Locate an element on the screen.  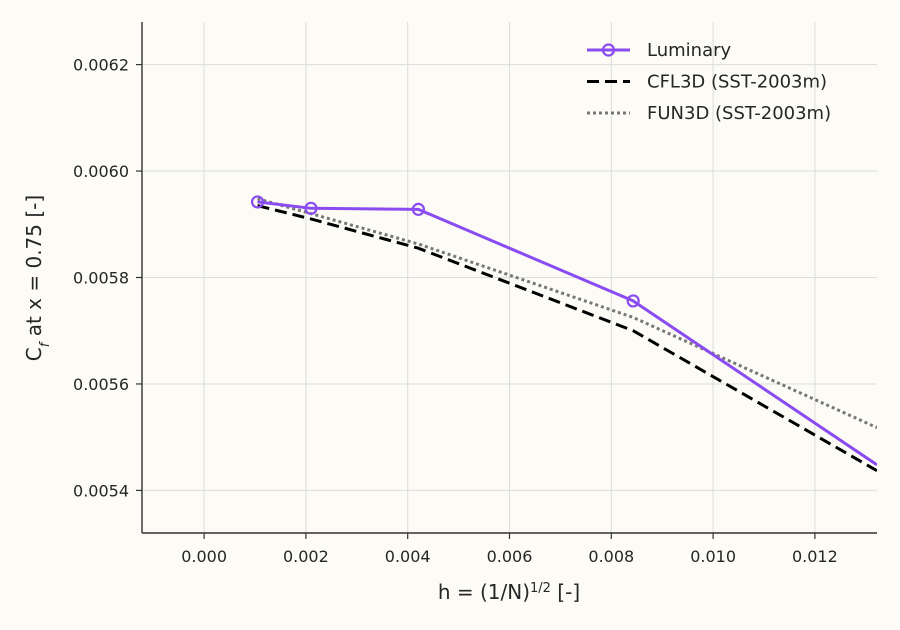
y-tick-label: 0.0058 is located at coordinates (101, 278).